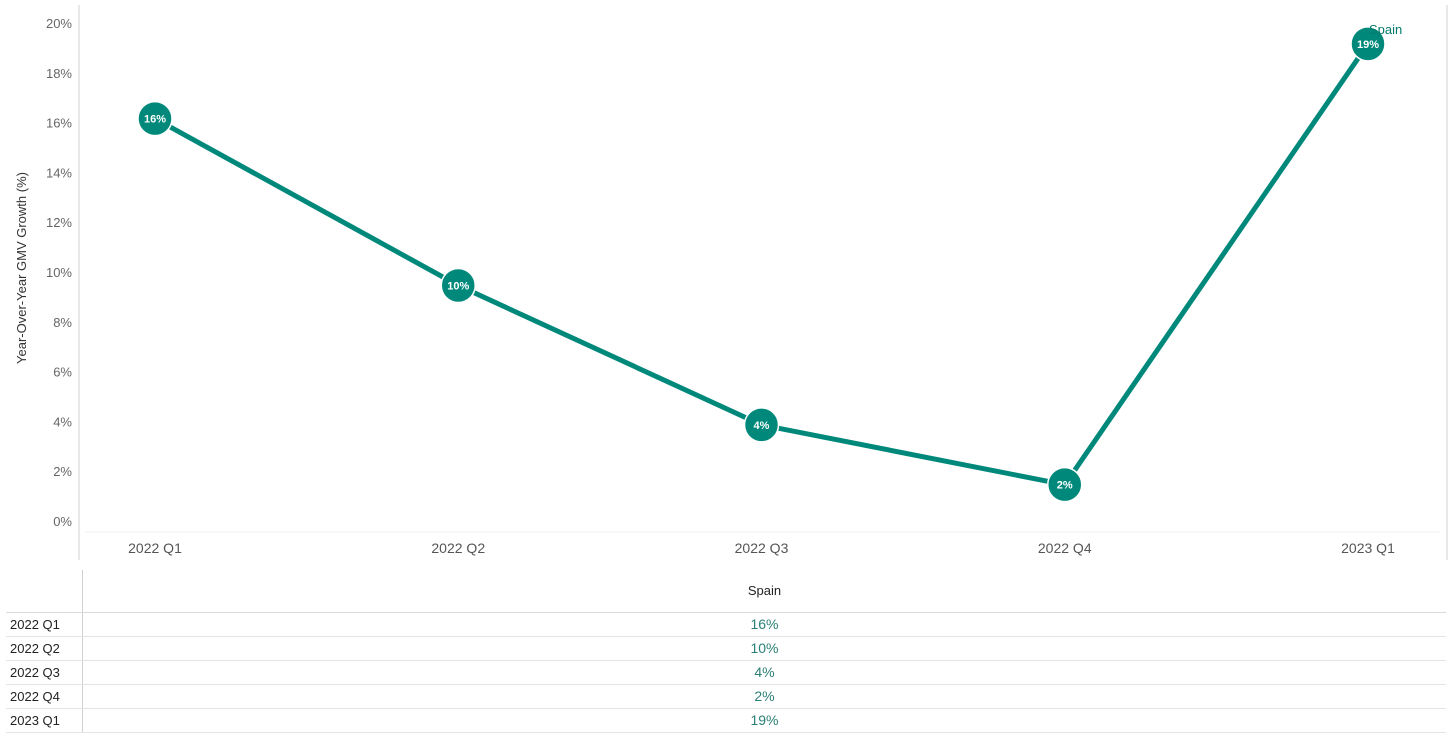 This screenshot has width=1456, height=740. Describe the element at coordinates (44, 591) in the screenshot. I see `table-corner` at that location.